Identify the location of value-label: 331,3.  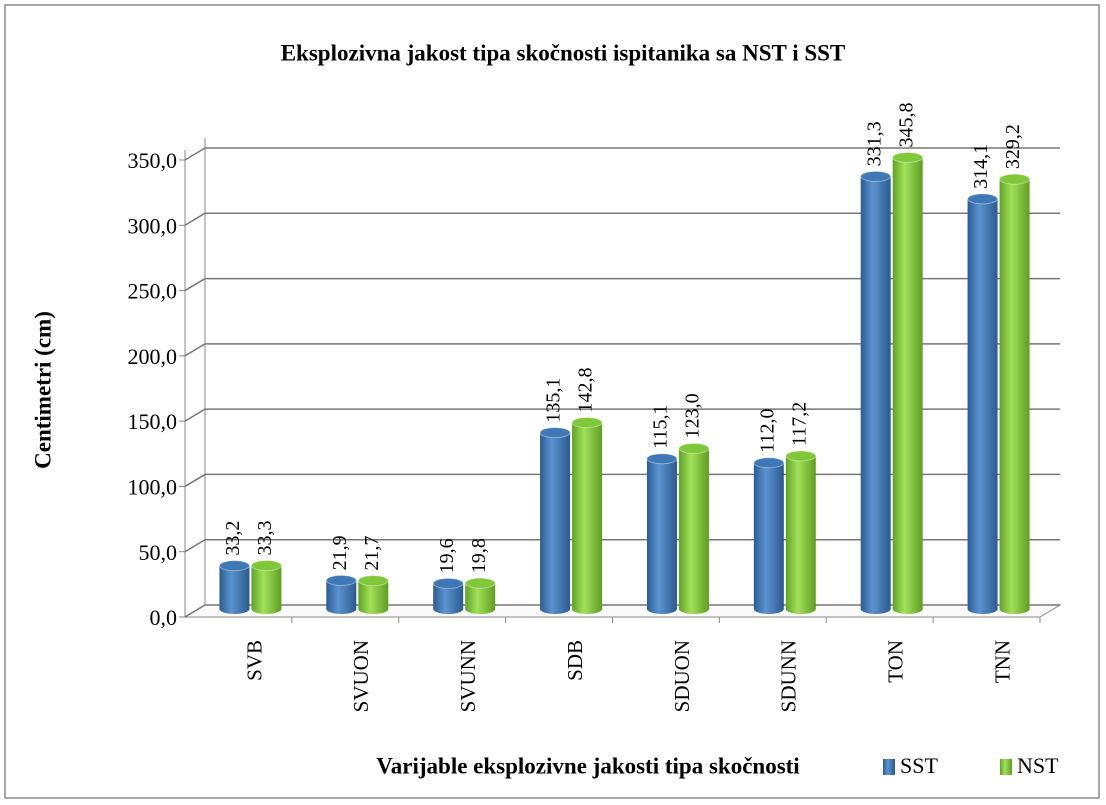
(874, 143).